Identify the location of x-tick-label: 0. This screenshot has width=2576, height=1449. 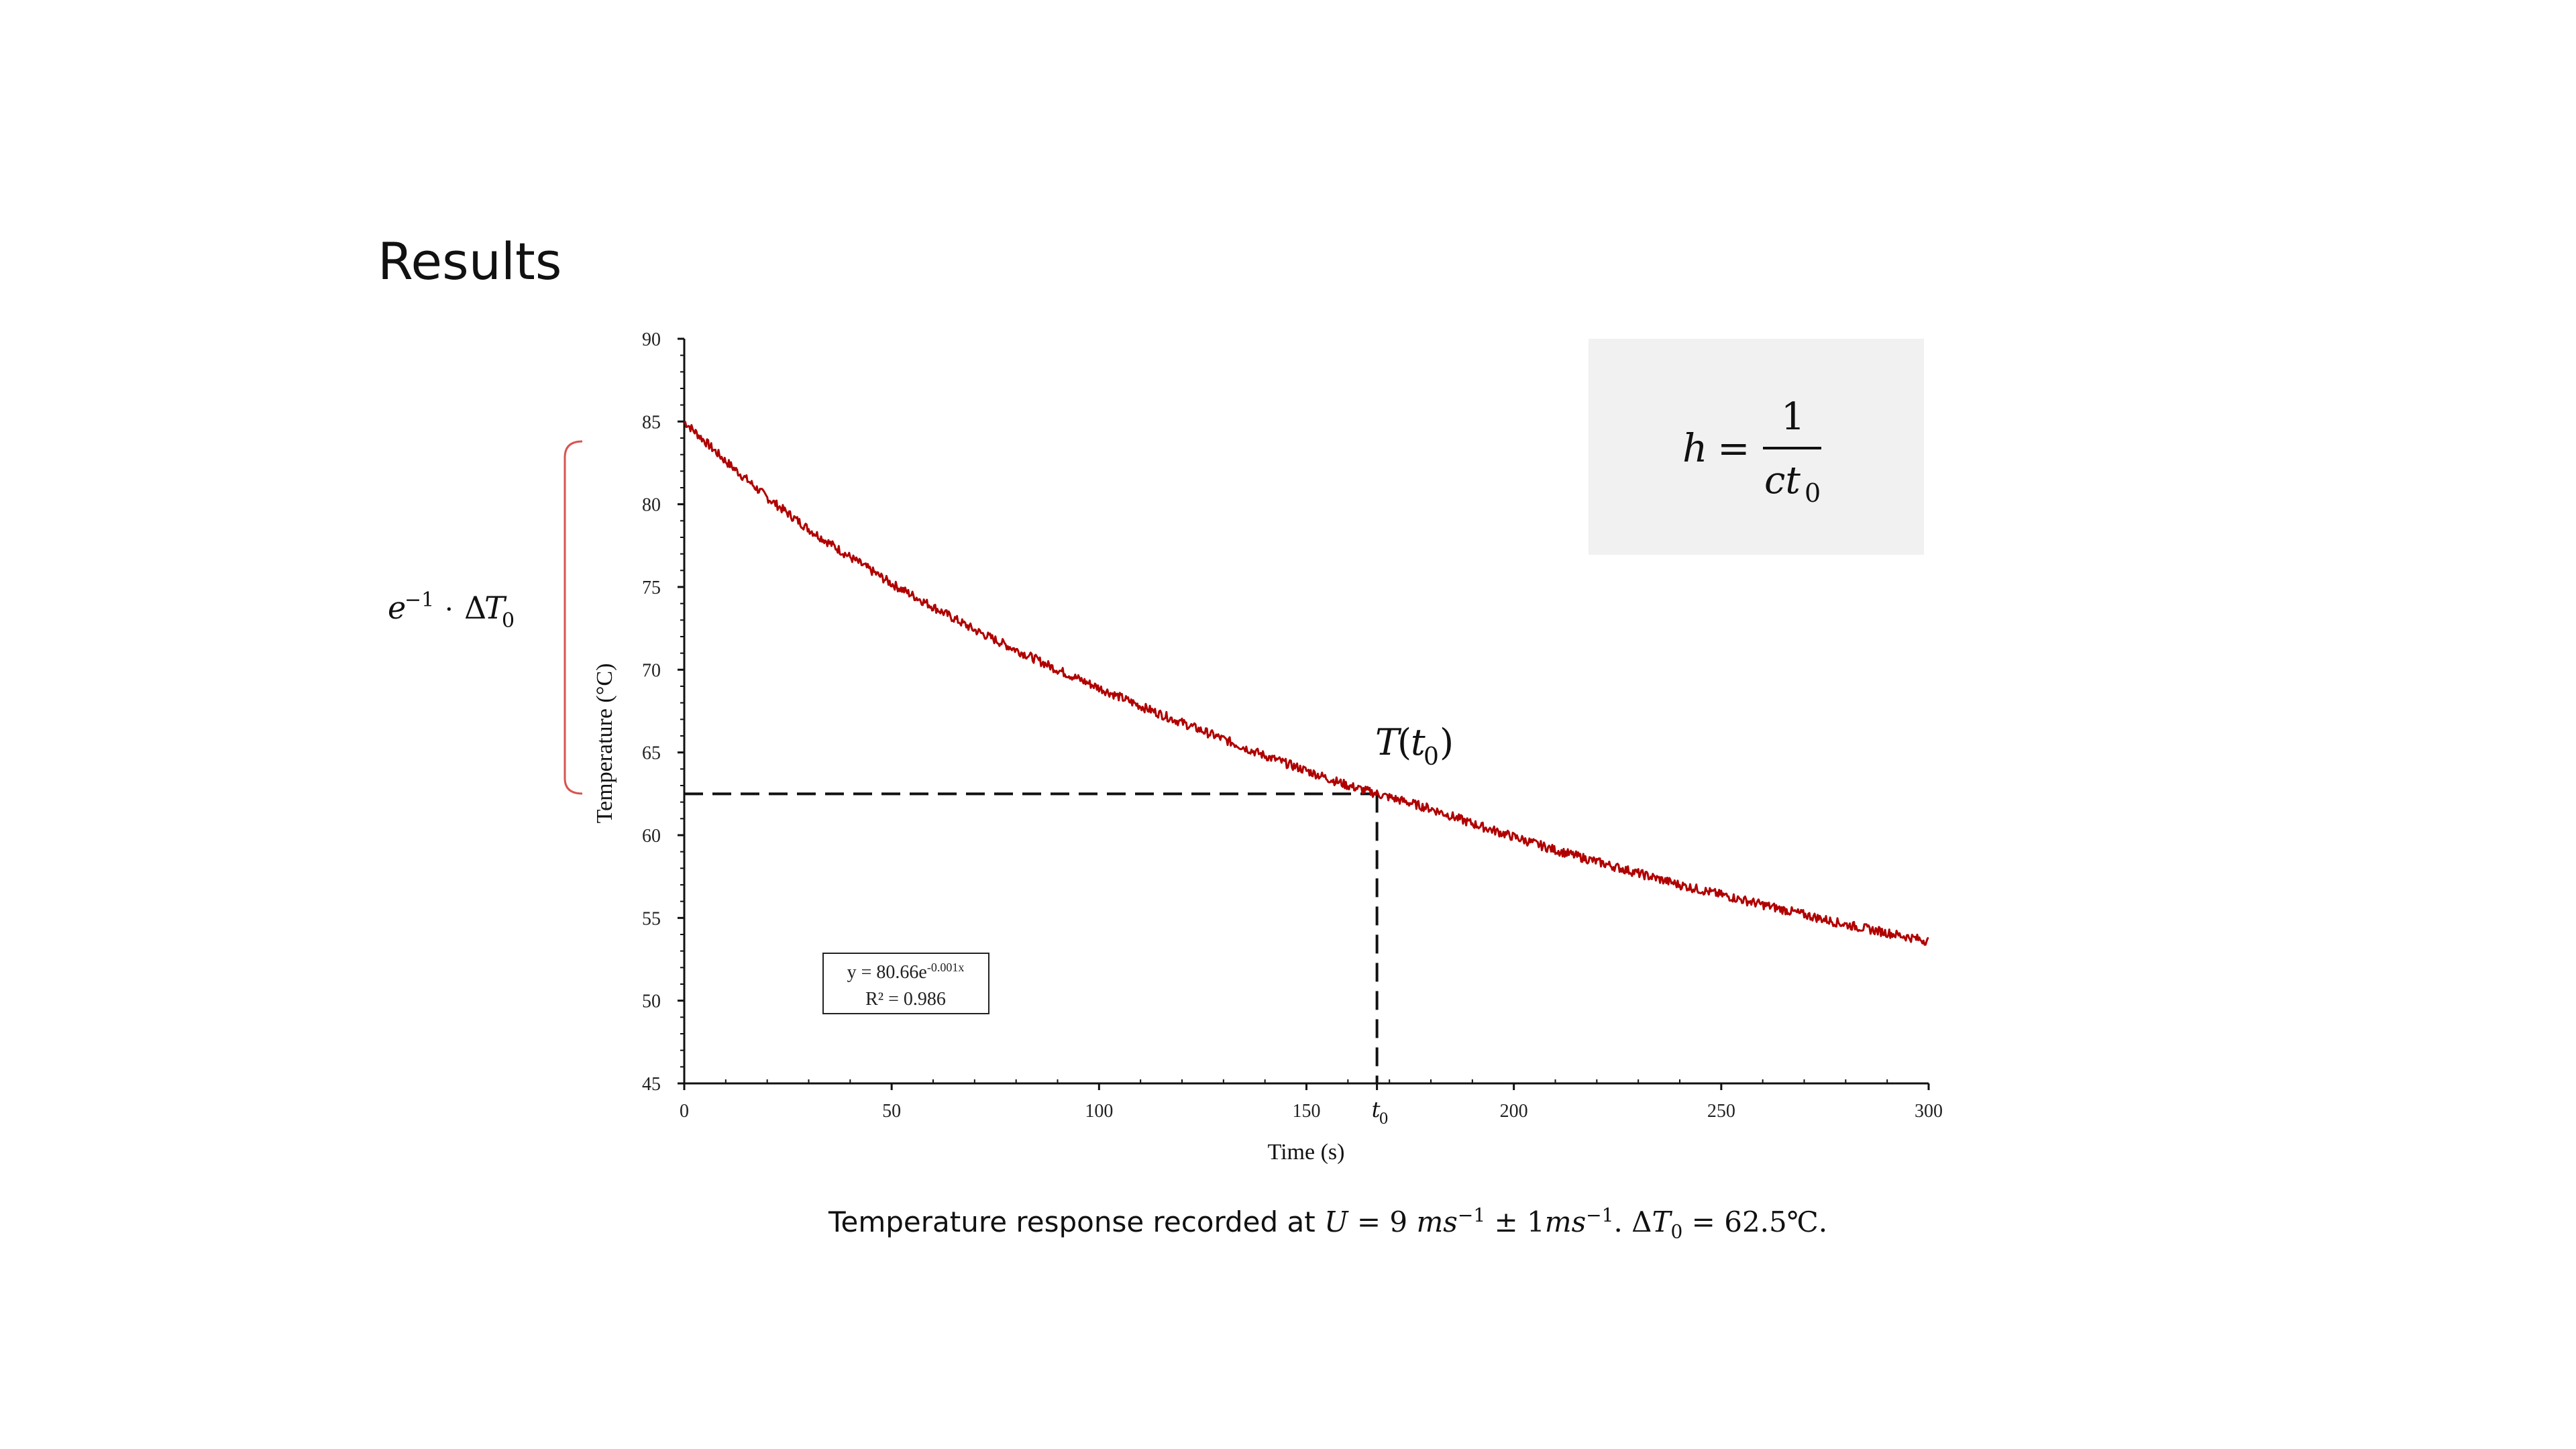
(684, 1111).